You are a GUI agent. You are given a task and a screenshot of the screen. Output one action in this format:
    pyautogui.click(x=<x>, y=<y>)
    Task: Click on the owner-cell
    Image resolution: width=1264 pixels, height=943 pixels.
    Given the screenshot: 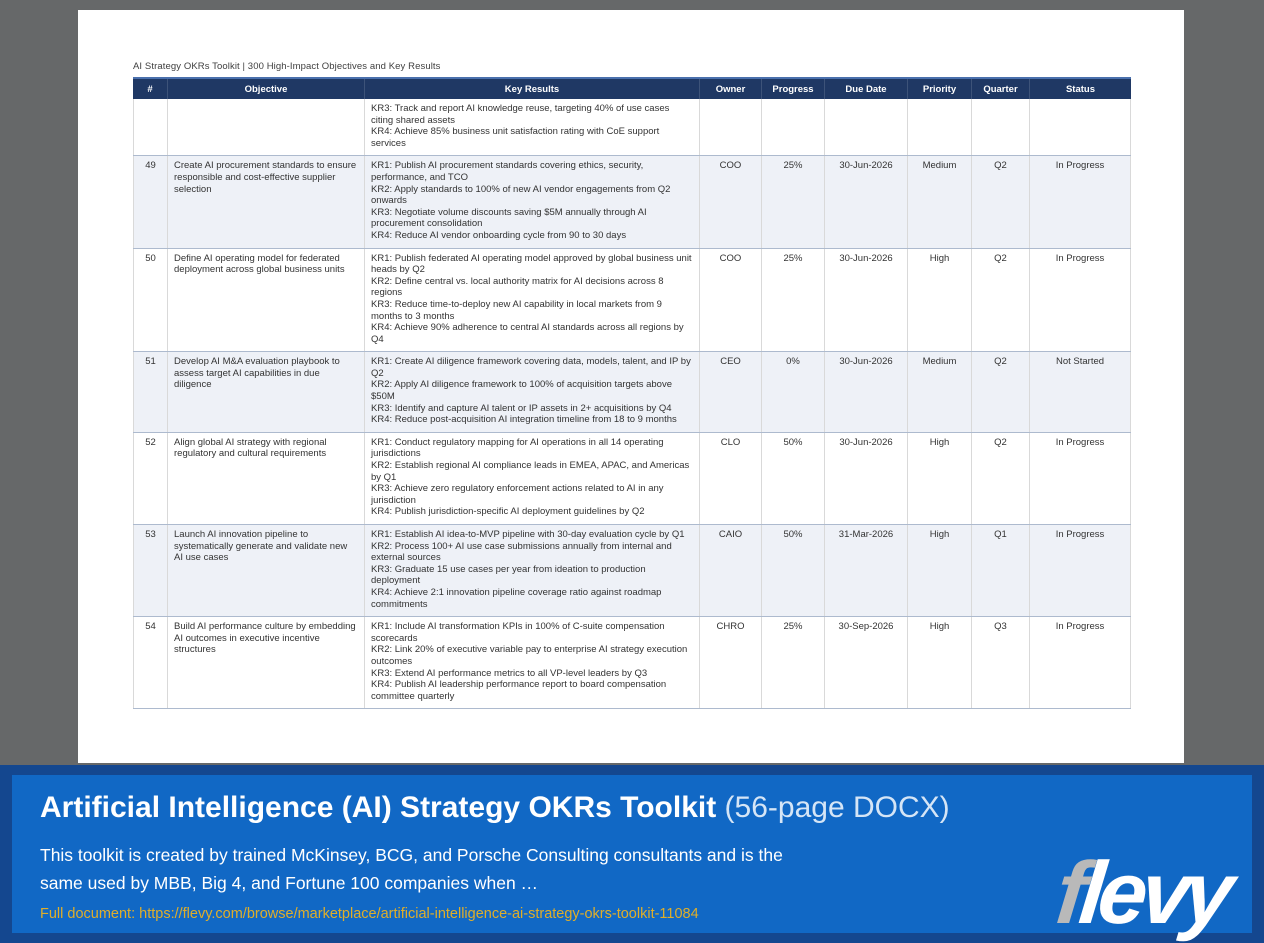 What is the action you would take?
    pyautogui.click(x=731, y=127)
    